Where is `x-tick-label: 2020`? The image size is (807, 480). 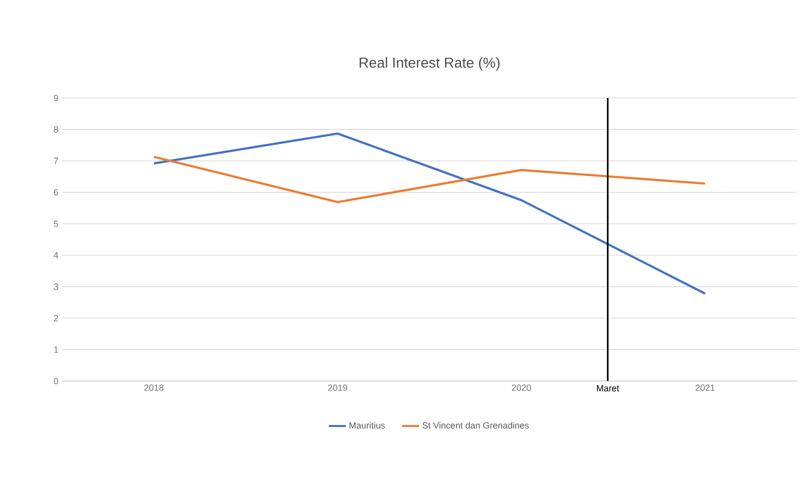
x-tick-label: 2020 is located at coordinates (521, 387).